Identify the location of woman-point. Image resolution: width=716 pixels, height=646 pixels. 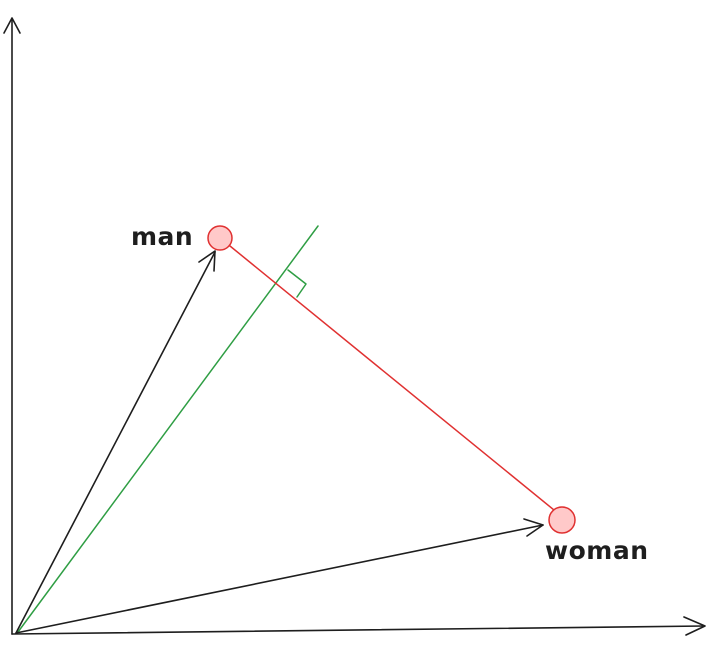
(562, 520).